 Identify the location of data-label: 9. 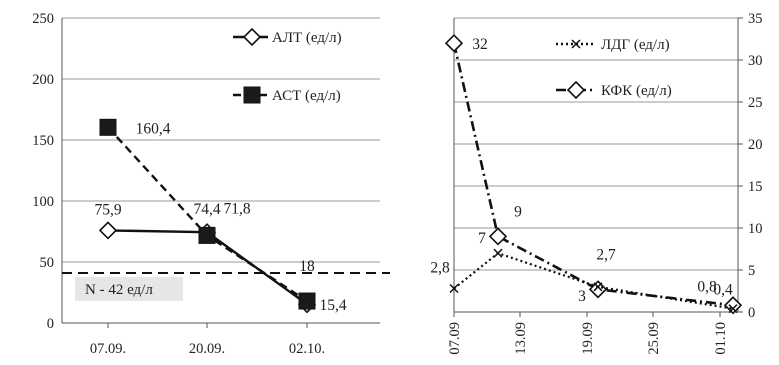
(518, 211).